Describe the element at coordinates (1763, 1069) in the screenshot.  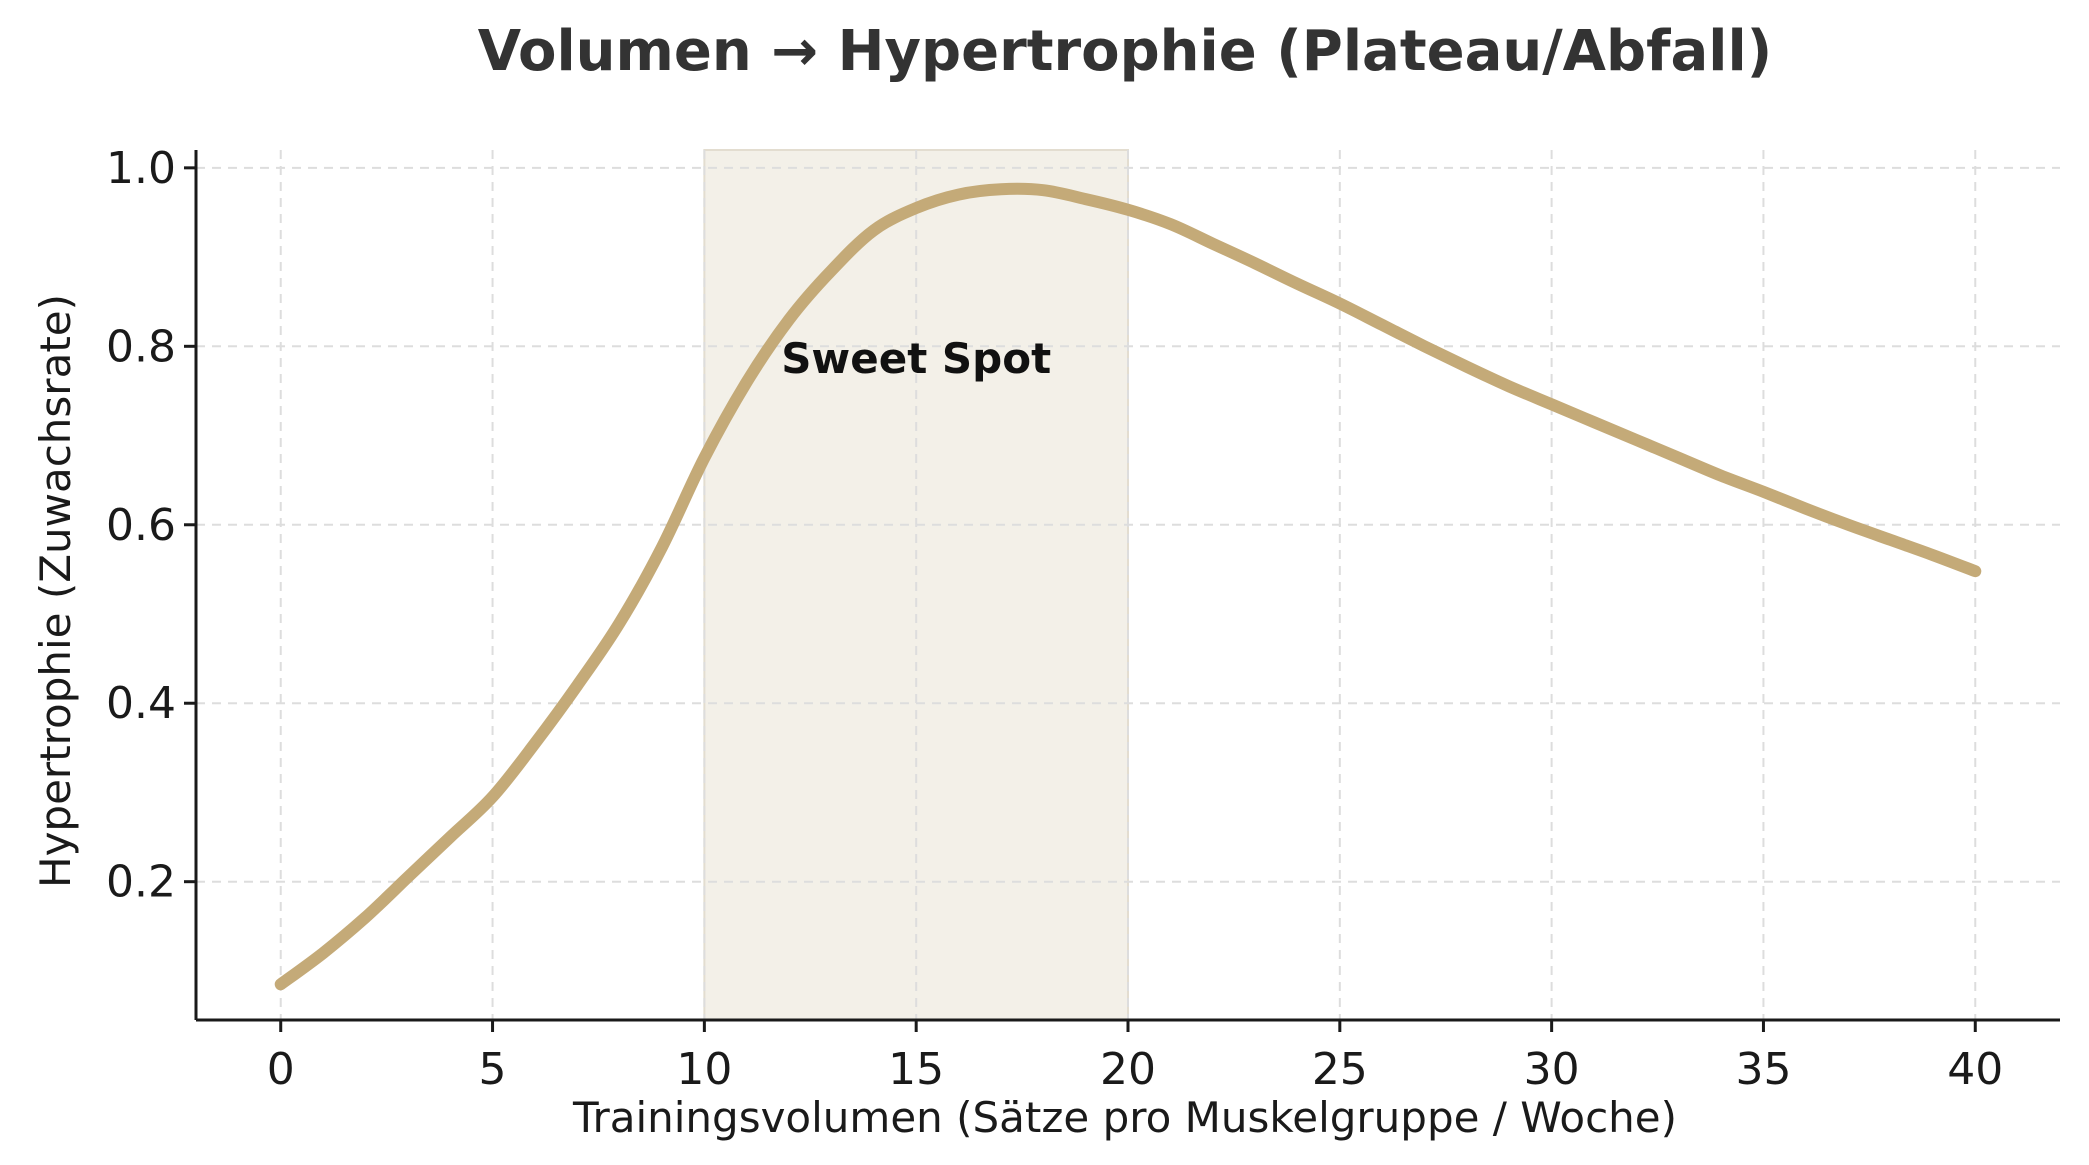
I see `x-tick-label: 35` at that location.